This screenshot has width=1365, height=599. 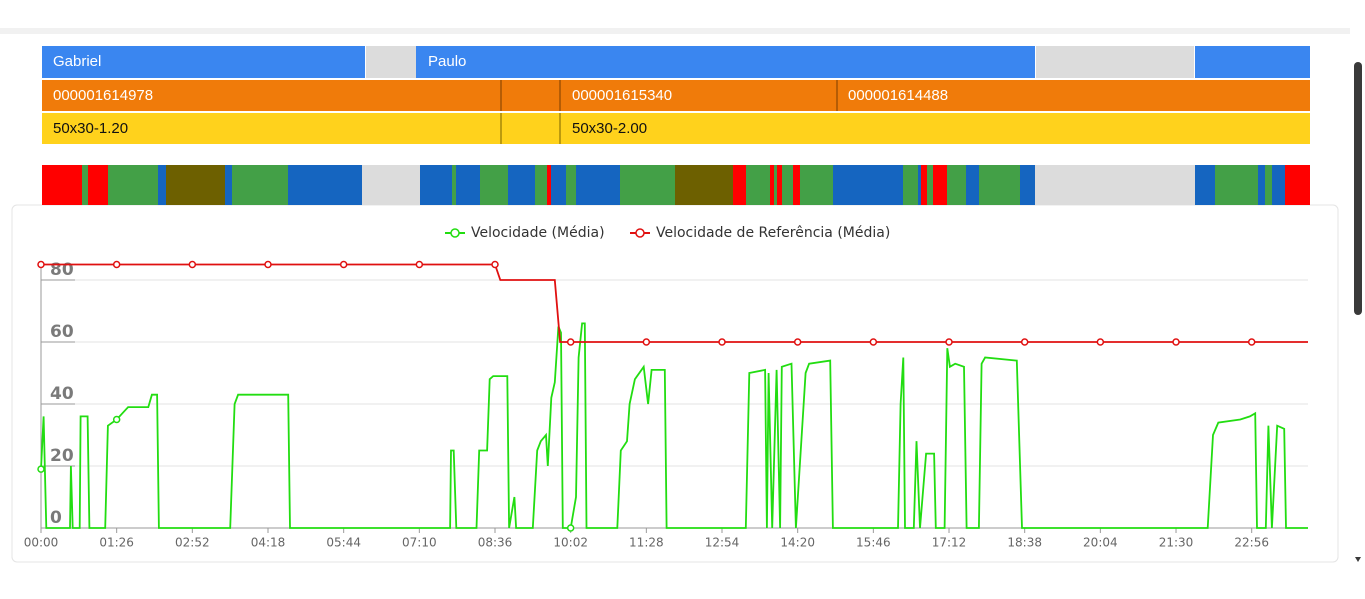 I want to click on order-segment, so click(x=676, y=95).